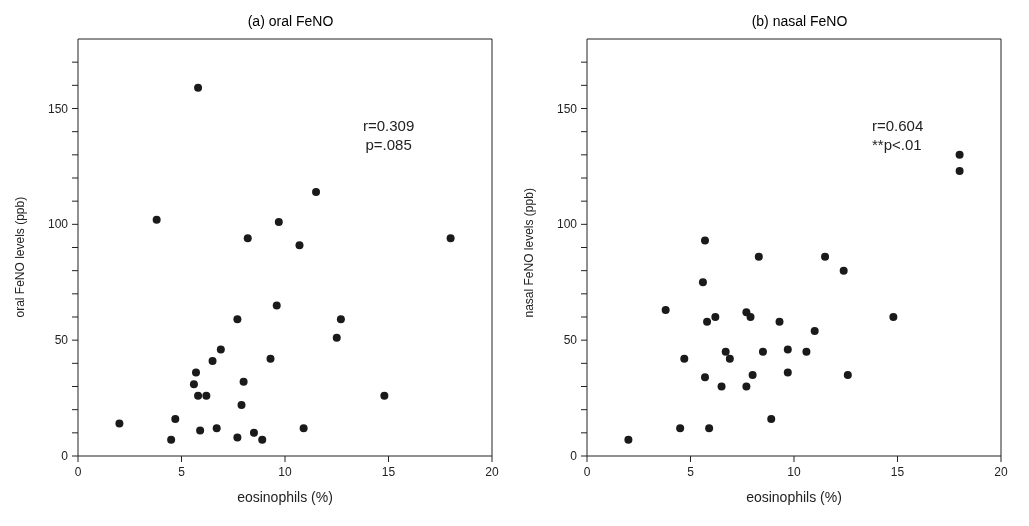  What do you see at coordinates (897, 144) in the screenshot?
I see `annotation: **p<.01` at bounding box center [897, 144].